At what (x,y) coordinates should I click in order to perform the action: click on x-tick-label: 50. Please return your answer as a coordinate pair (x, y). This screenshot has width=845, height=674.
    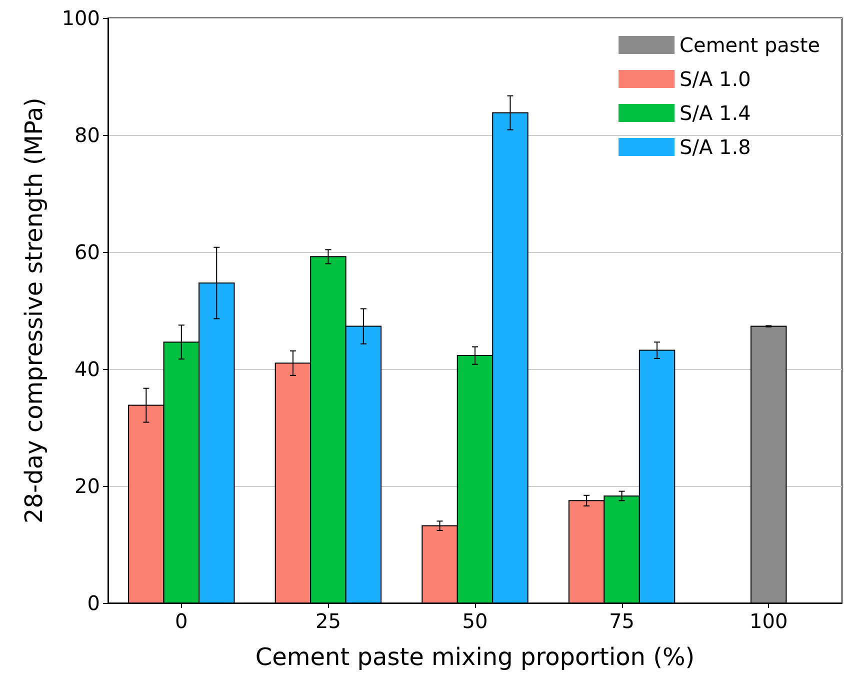
    Looking at the image, I should click on (475, 621).